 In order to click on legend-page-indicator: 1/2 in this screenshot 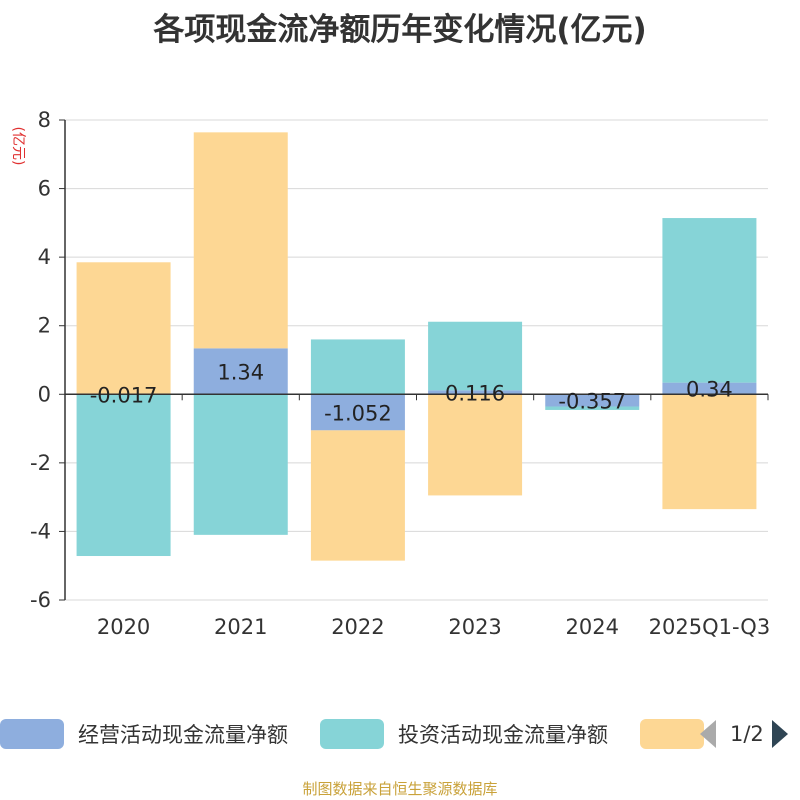, I will do `click(747, 734)`.